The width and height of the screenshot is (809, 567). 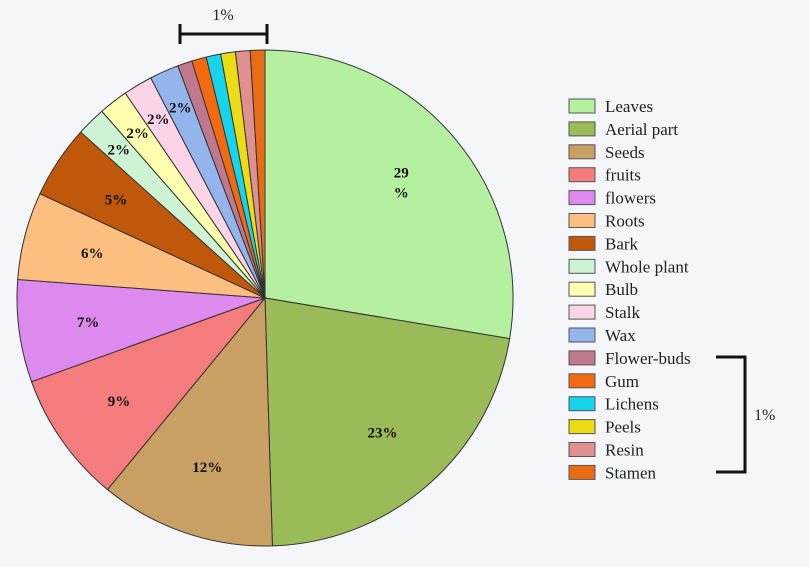 What do you see at coordinates (582, 358) in the screenshot?
I see `legend-swatch-flower-buds` at bounding box center [582, 358].